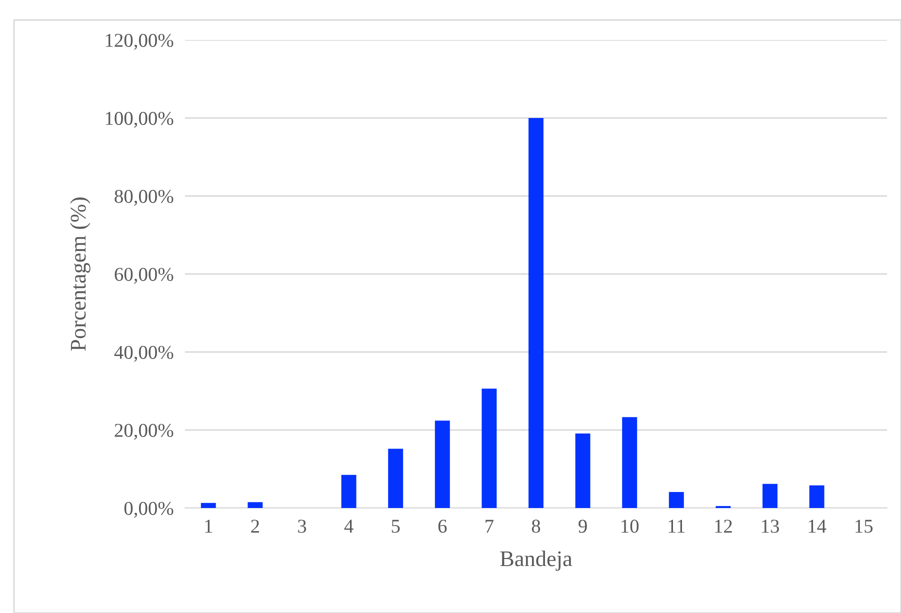  I want to click on x-tick-label: 8, so click(536, 526).